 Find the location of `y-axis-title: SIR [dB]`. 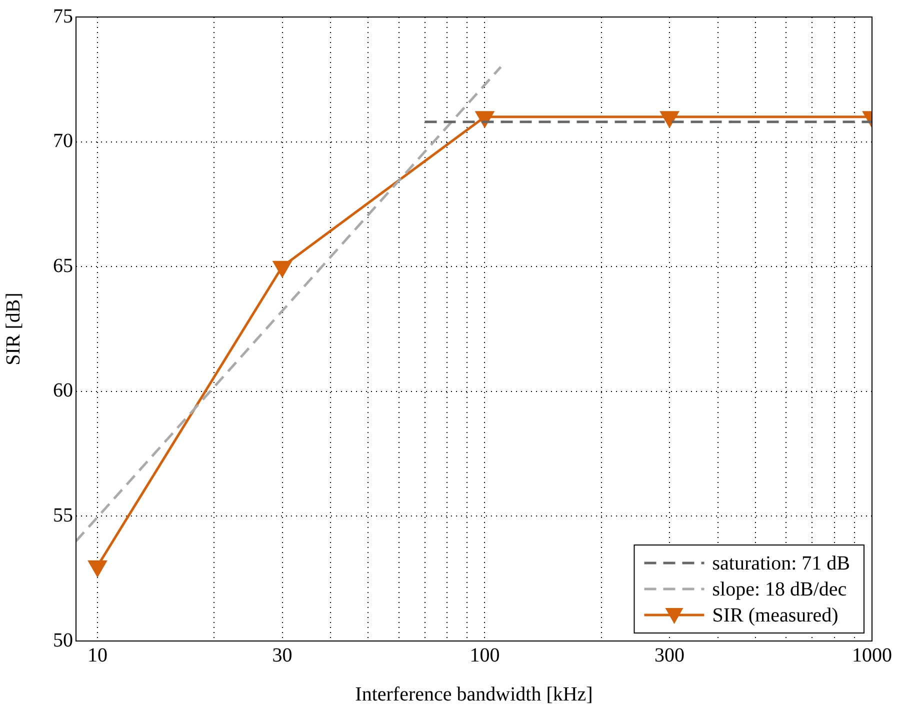

y-axis-title: SIR [dB] is located at coordinates (13, 329).